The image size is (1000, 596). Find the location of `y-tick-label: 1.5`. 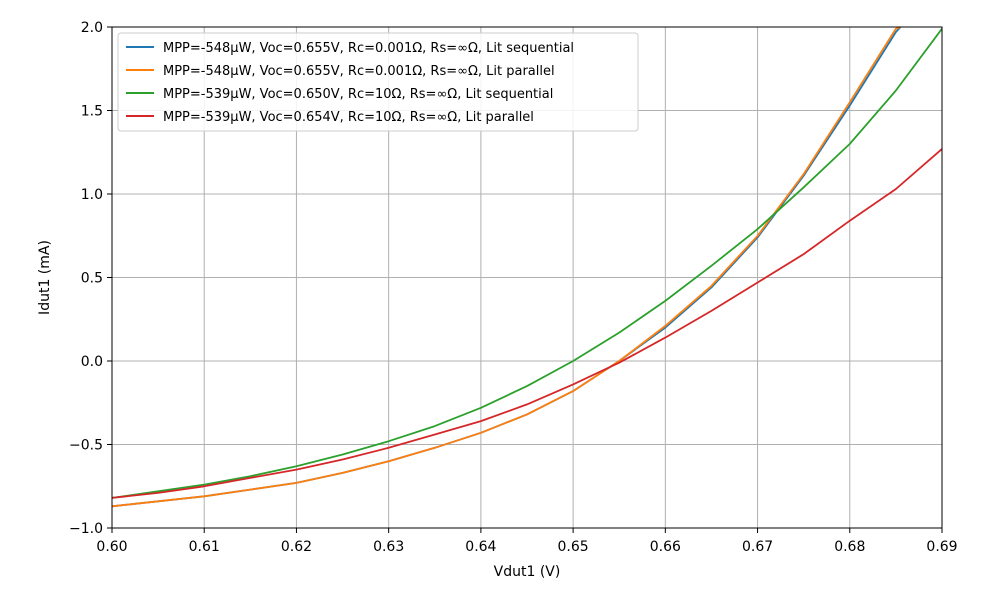

y-tick-label: 1.5 is located at coordinates (92, 112).